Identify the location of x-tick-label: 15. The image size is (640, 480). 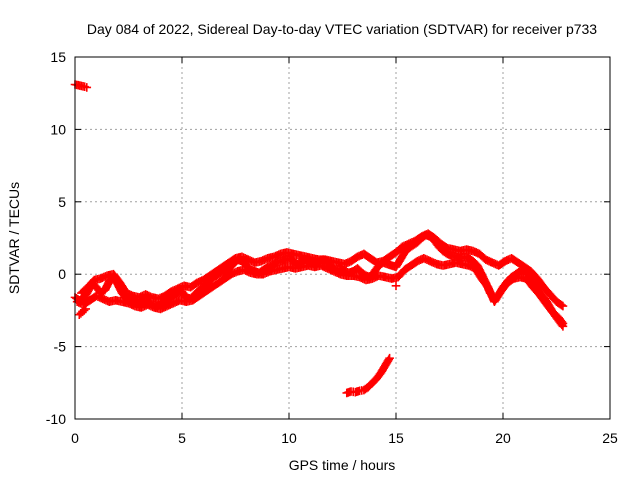
(396, 438).